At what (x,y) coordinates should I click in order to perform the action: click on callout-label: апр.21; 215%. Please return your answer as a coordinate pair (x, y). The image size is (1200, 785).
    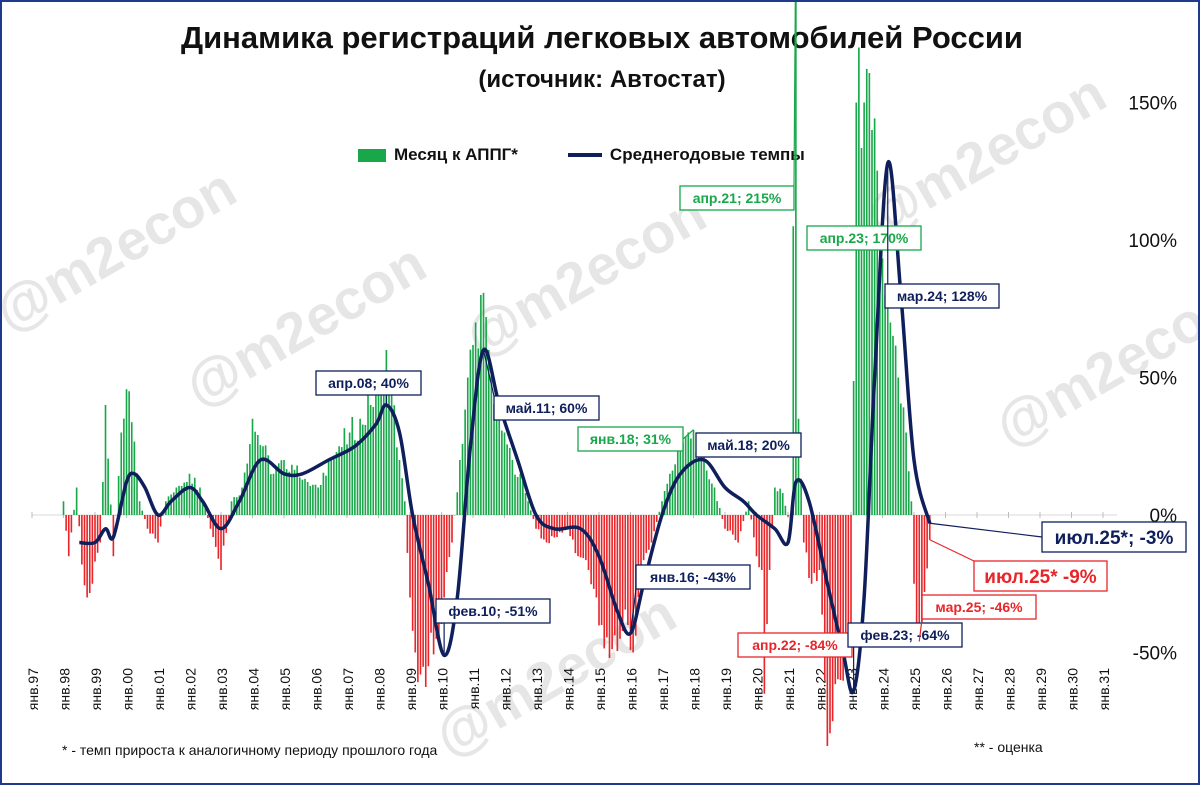
    Looking at the image, I should click on (737, 198).